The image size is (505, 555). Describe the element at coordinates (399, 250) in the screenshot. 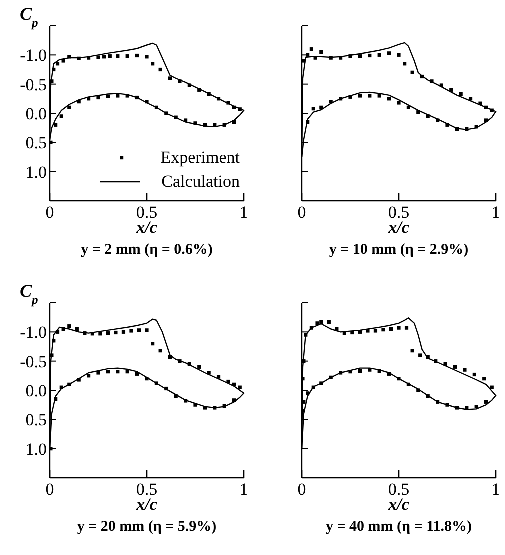

I see `text: y = 10 mm (η = 2.9%)` at that location.